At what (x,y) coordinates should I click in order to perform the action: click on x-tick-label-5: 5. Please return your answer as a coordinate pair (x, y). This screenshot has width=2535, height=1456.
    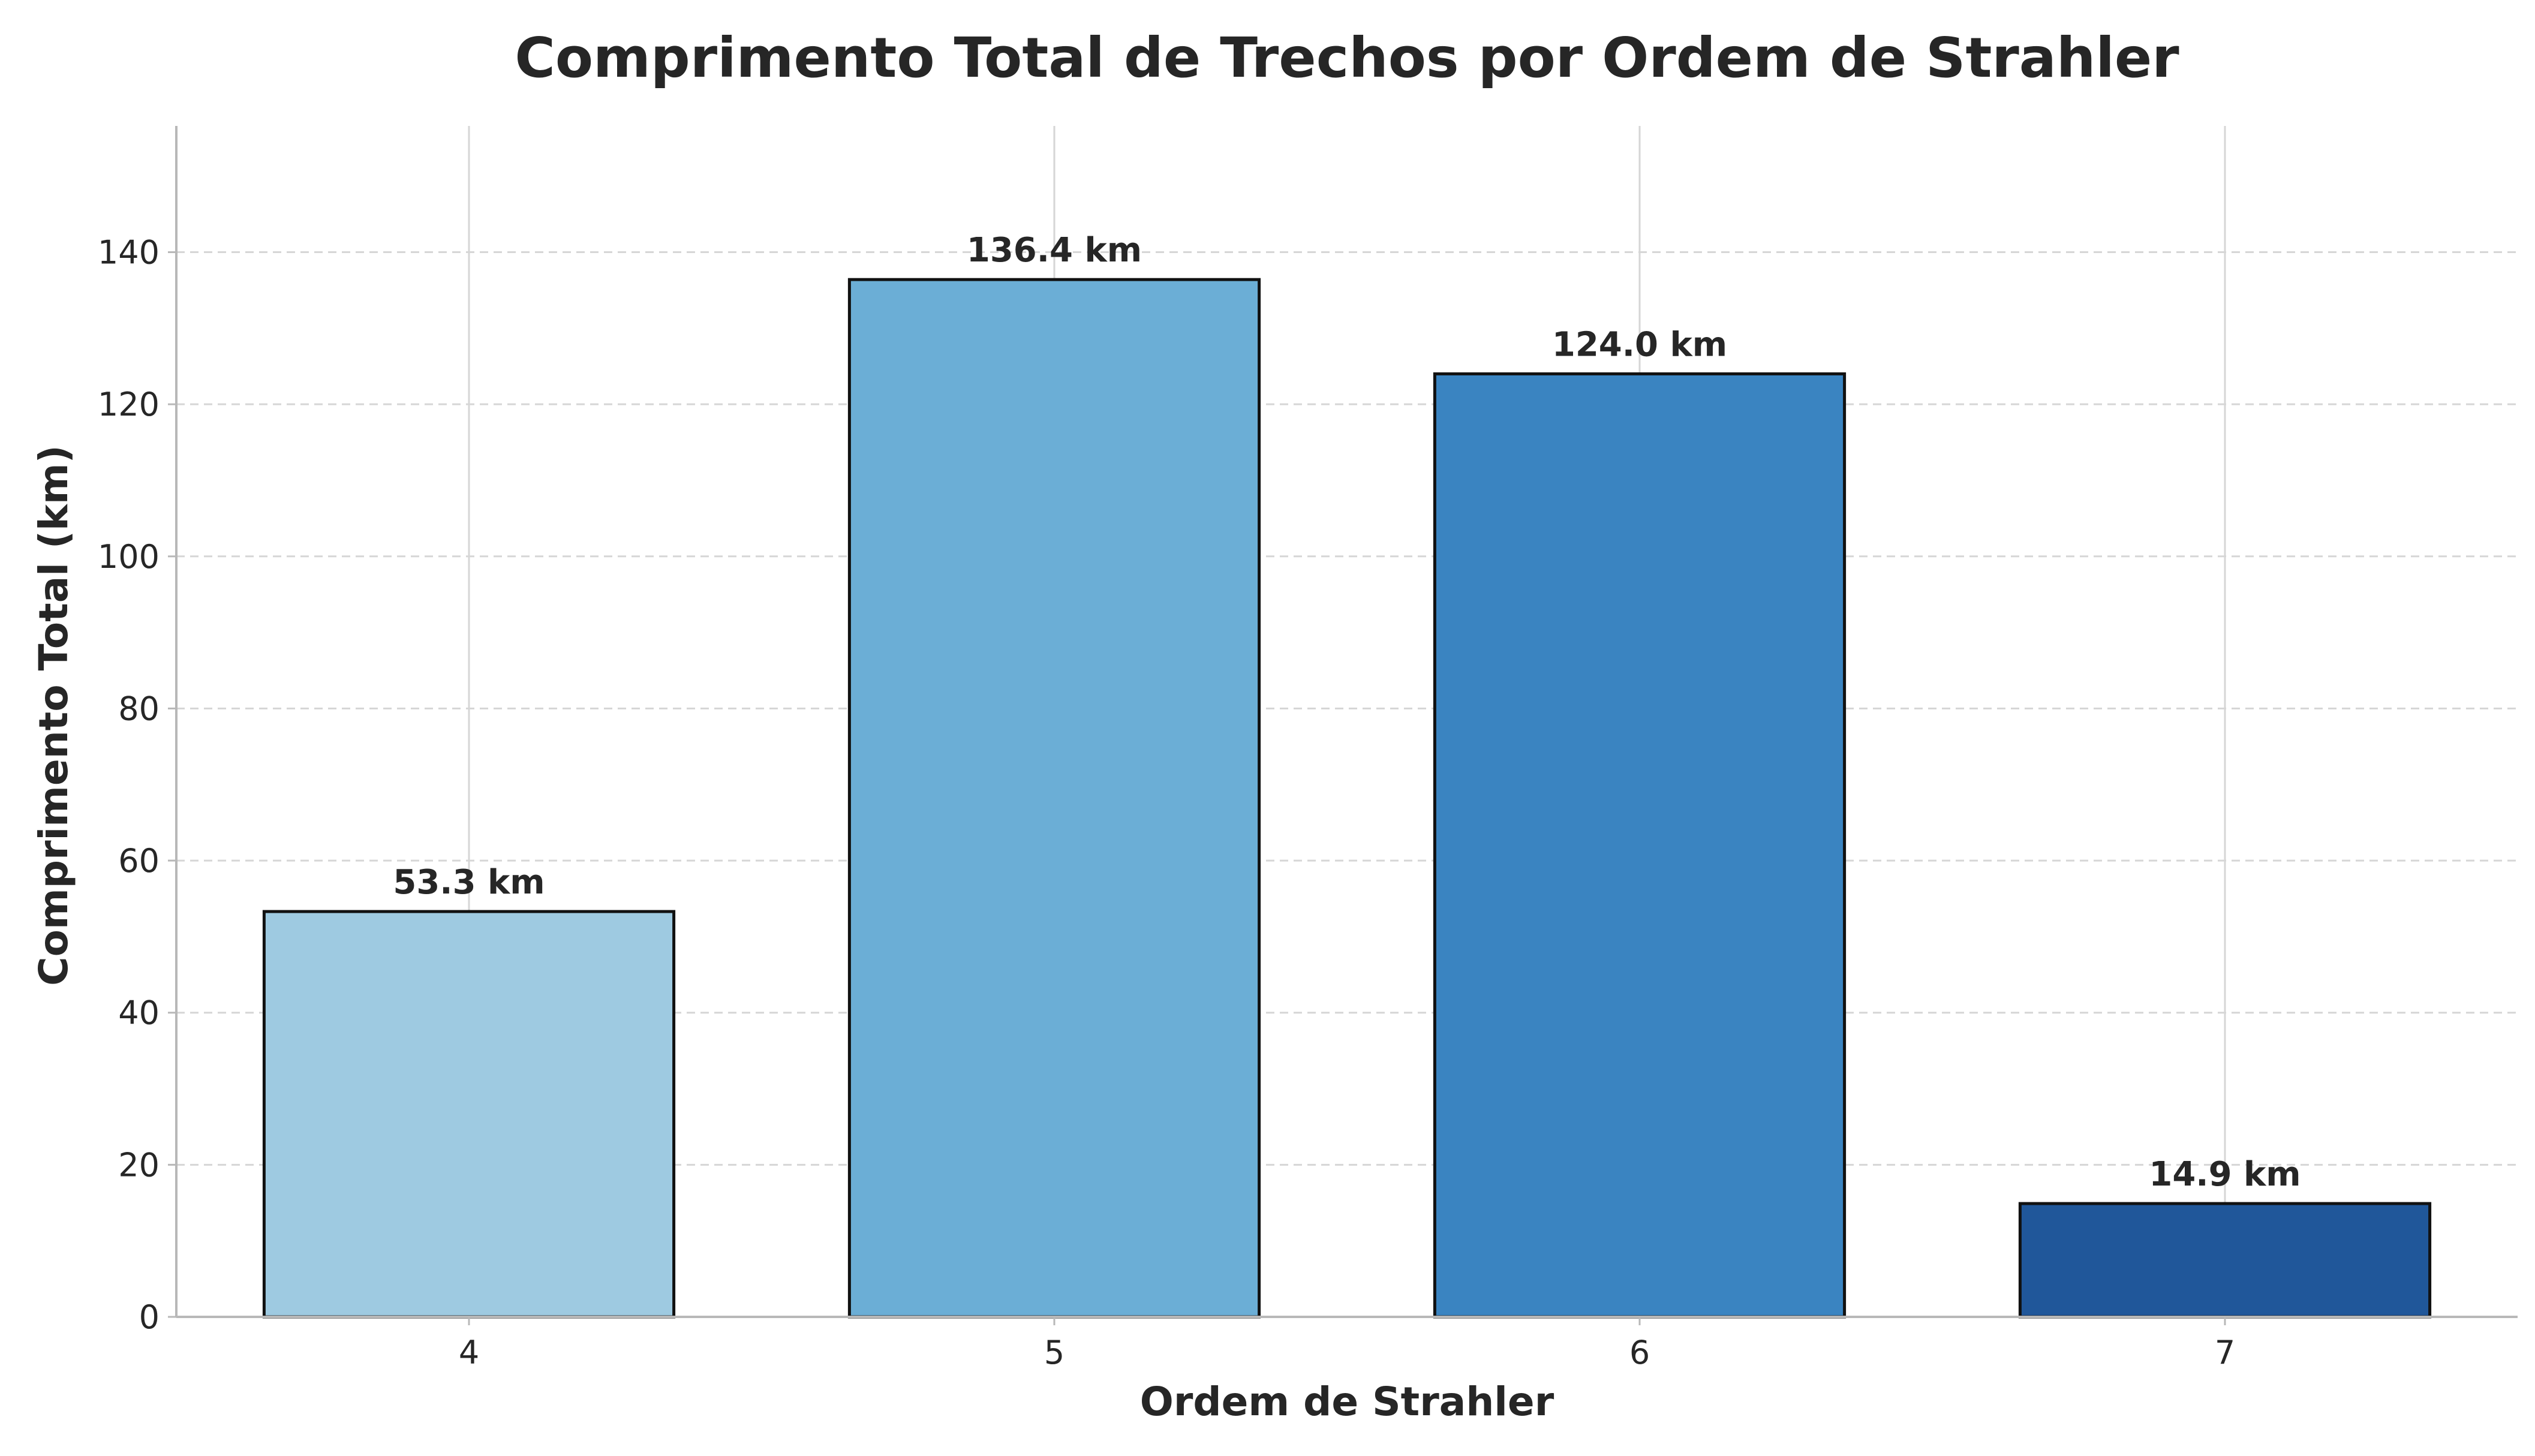
    Looking at the image, I should click on (1054, 1352).